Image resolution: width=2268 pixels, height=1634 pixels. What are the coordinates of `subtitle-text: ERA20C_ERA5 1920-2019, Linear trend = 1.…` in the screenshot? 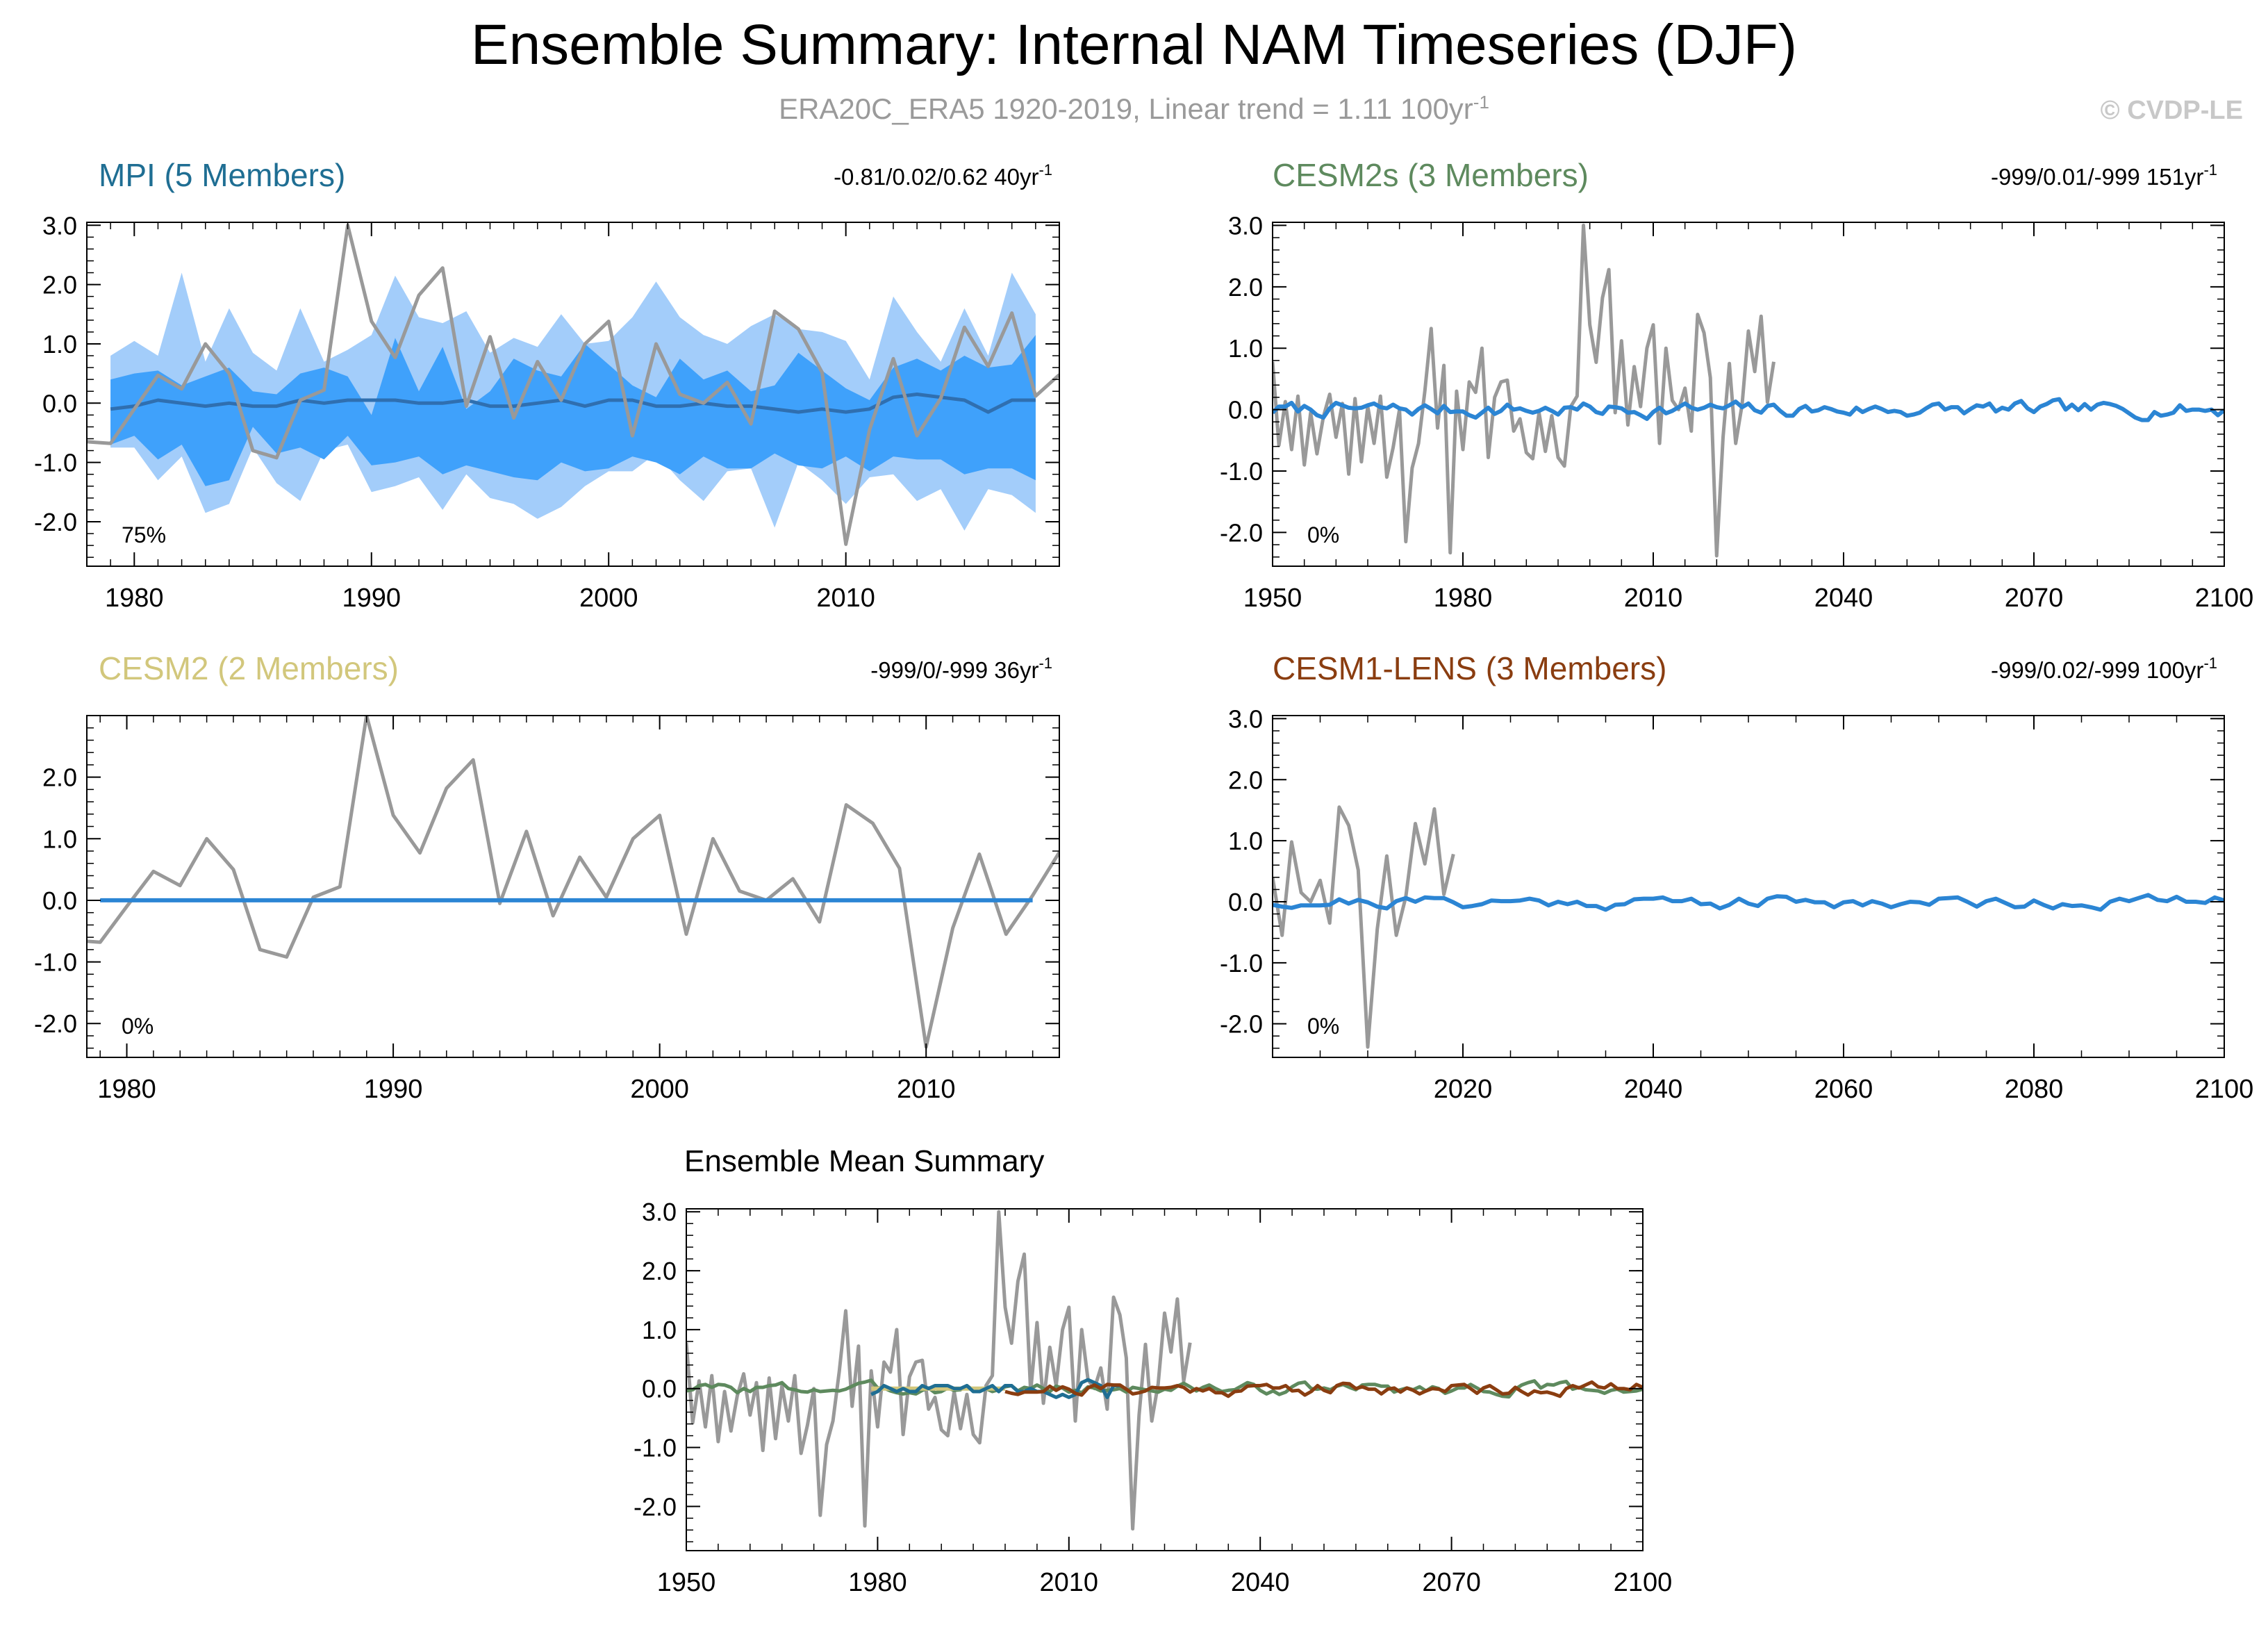 It's located at (1126, 109).